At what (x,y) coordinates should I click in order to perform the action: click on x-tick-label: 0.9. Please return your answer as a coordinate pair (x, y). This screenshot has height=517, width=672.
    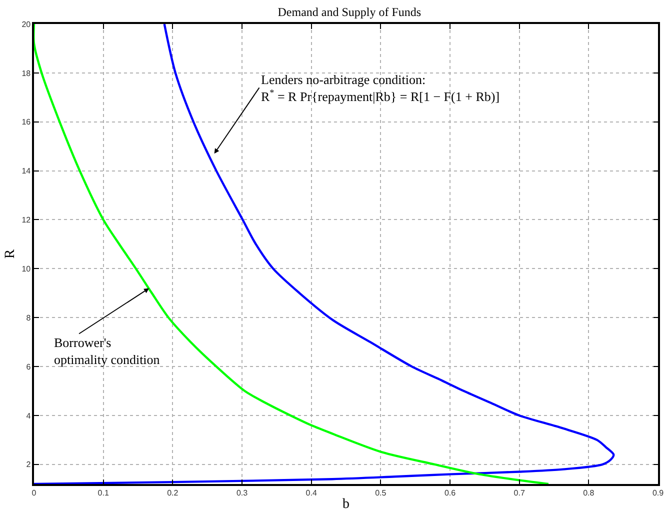
    Looking at the image, I should click on (658, 493).